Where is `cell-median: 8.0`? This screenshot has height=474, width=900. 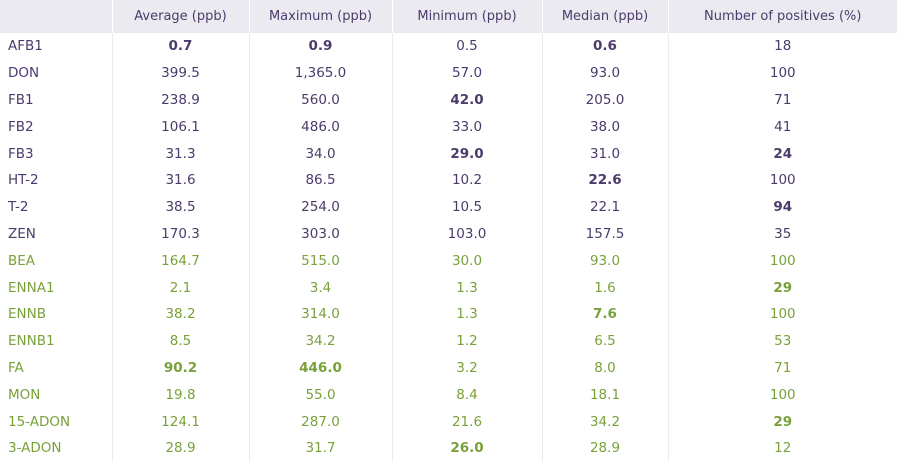
cell-median: 8.0 is located at coordinates (604, 368).